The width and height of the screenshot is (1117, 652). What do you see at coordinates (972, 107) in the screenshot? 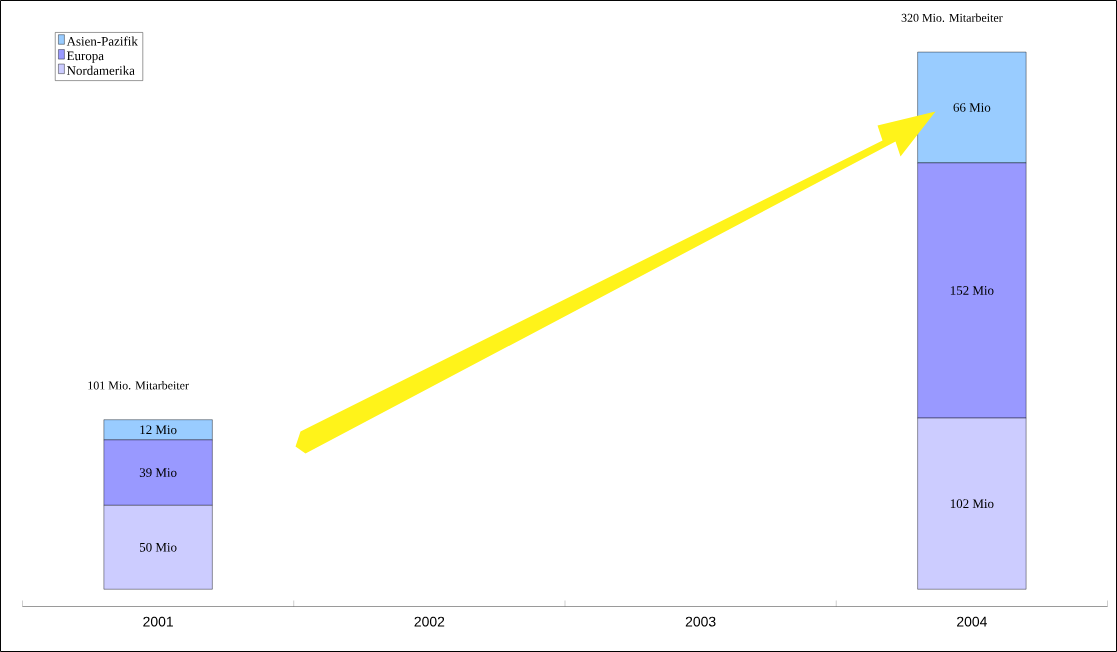
I see `data-label: 66 Mio` at bounding box center [972, 107].